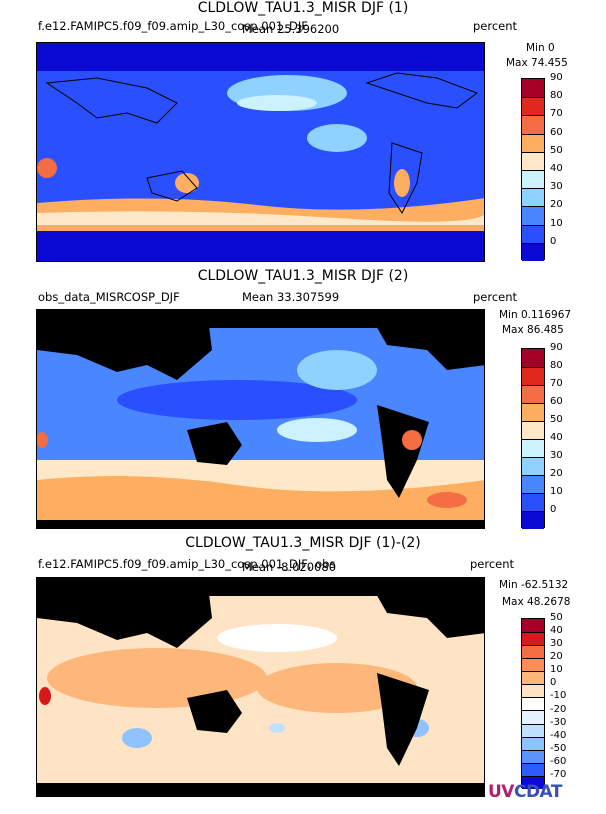  Describe the element at coordinates (558, 748) in the screenshot. I see `colorbar-tick-label: -50` at that location.